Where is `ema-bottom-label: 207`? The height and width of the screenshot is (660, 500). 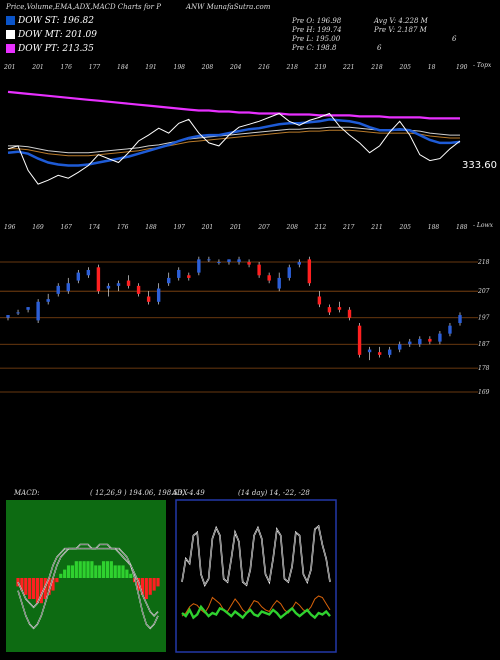
ema-bottom-label: 207 is located at coordinates (263, 227).